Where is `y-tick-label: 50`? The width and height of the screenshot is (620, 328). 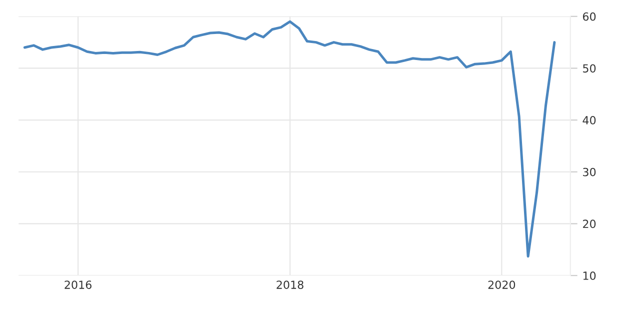 y-tick-label: 50 is located at coordinates (589, 68).